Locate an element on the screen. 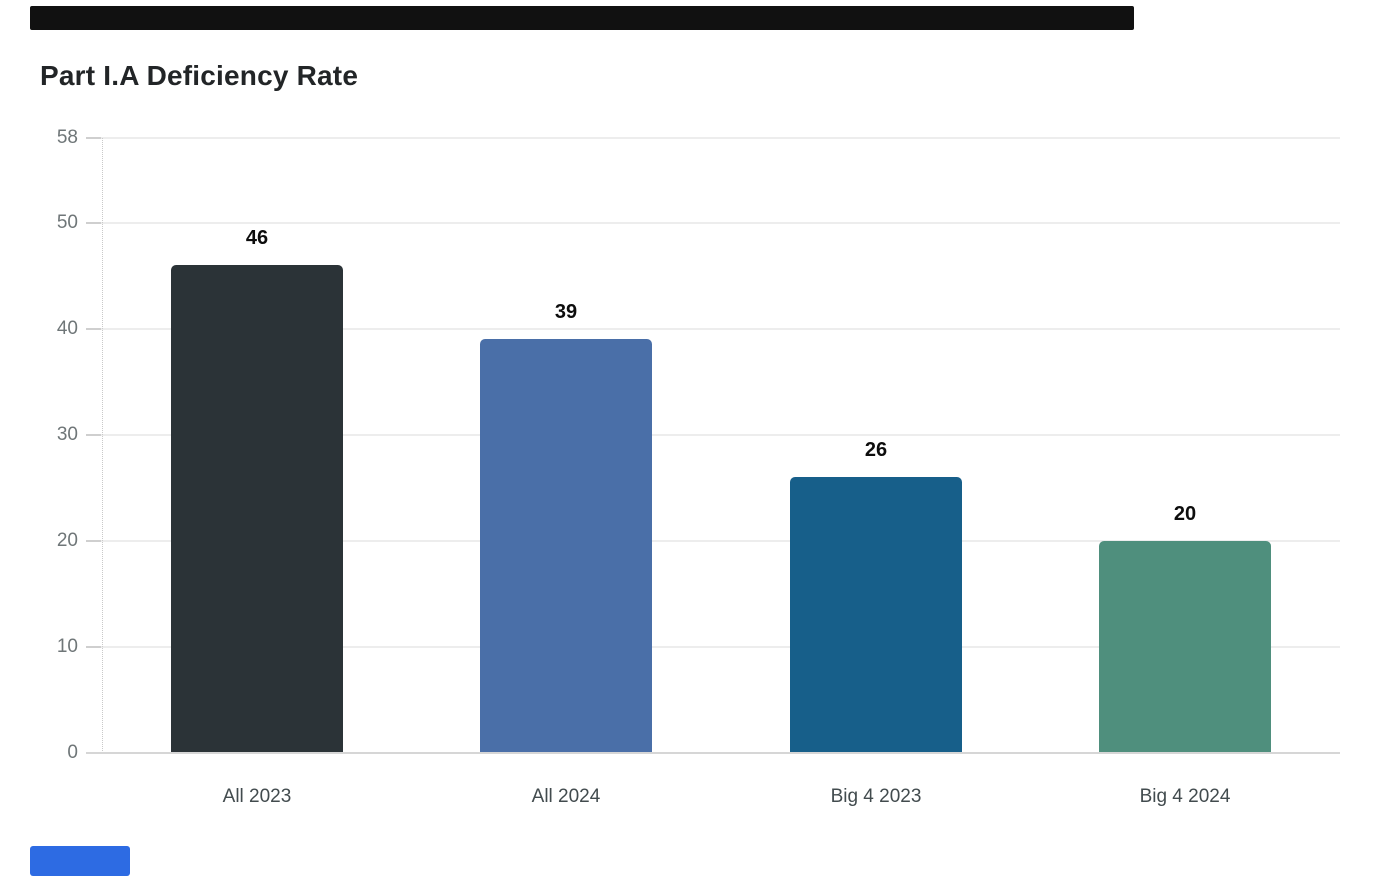 The width and height of the screenshot is (1400, 880). bar-value-label: 46 is located at coordinates (257, 238).